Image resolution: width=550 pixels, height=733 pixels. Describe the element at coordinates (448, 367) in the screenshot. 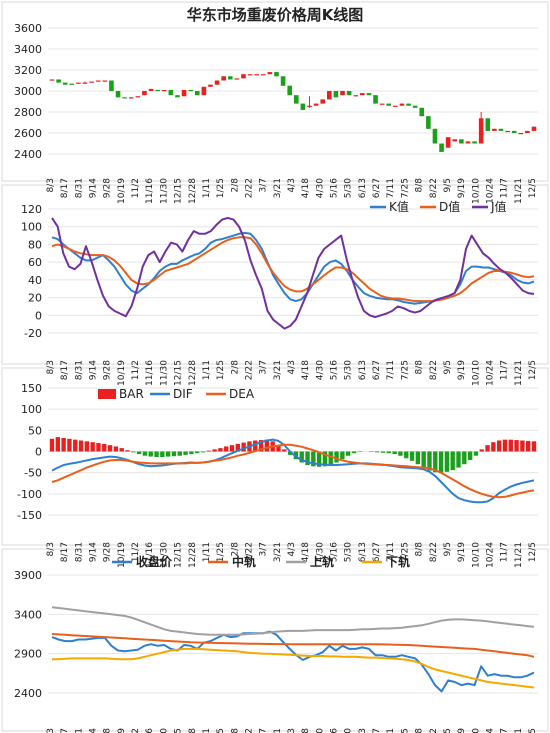

I see `kdj-x-tick-label: 9/5` at that location.